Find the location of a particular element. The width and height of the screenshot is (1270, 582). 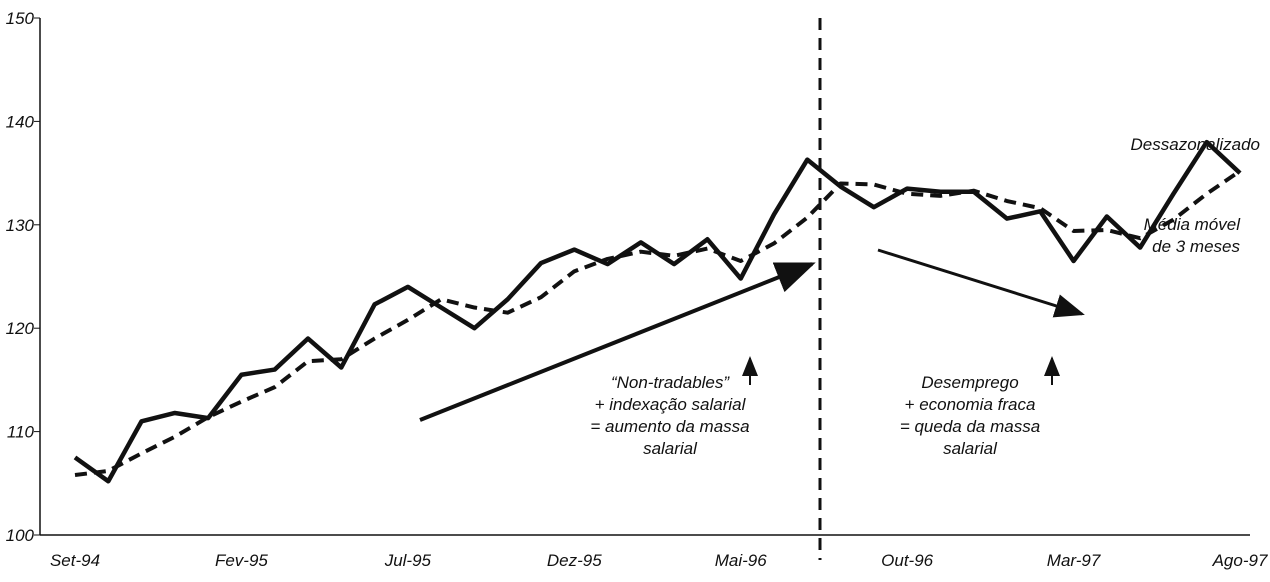

annotation-line: = aumento da massa is located at coordinates (670, 426).